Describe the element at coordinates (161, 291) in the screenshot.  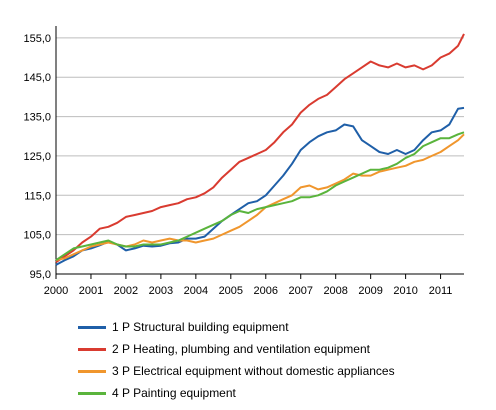
I see `x-tick-label-3: 2003` at that location.